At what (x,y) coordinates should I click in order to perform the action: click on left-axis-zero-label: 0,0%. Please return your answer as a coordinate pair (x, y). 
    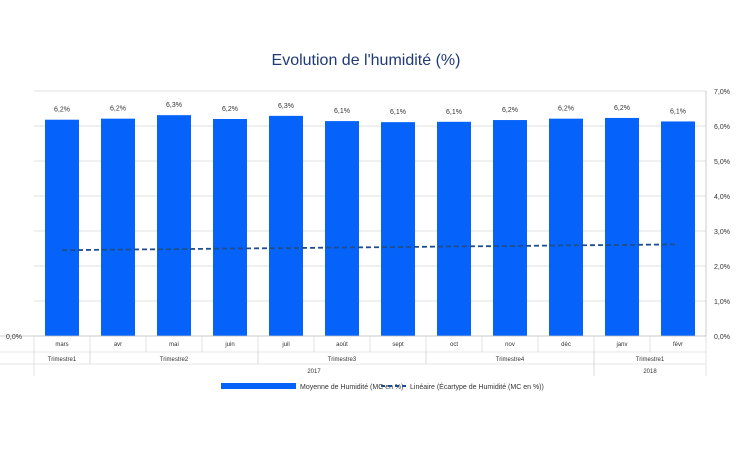
    Looking at the image, I should click on (14, 337).